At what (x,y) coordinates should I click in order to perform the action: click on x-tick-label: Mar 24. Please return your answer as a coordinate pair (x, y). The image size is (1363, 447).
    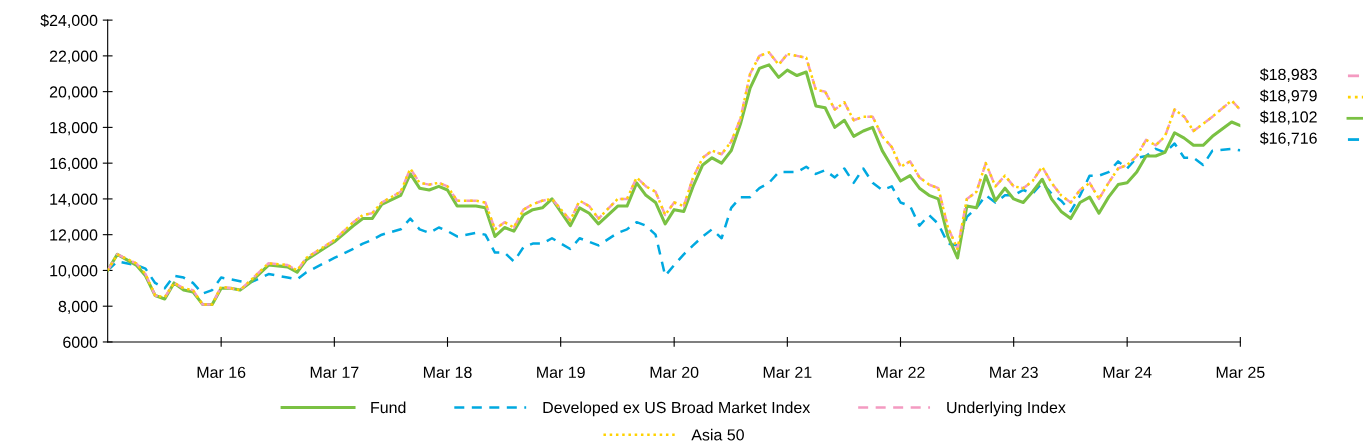
    Looking at the image, I should click on (1127, 372).